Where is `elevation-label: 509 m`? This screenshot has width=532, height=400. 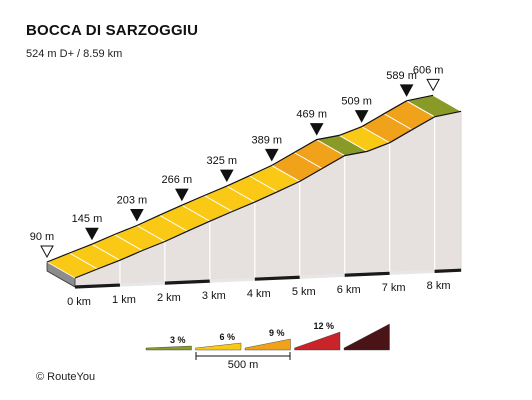
elevation-label: 509 m is located at coordinates (356, 102).